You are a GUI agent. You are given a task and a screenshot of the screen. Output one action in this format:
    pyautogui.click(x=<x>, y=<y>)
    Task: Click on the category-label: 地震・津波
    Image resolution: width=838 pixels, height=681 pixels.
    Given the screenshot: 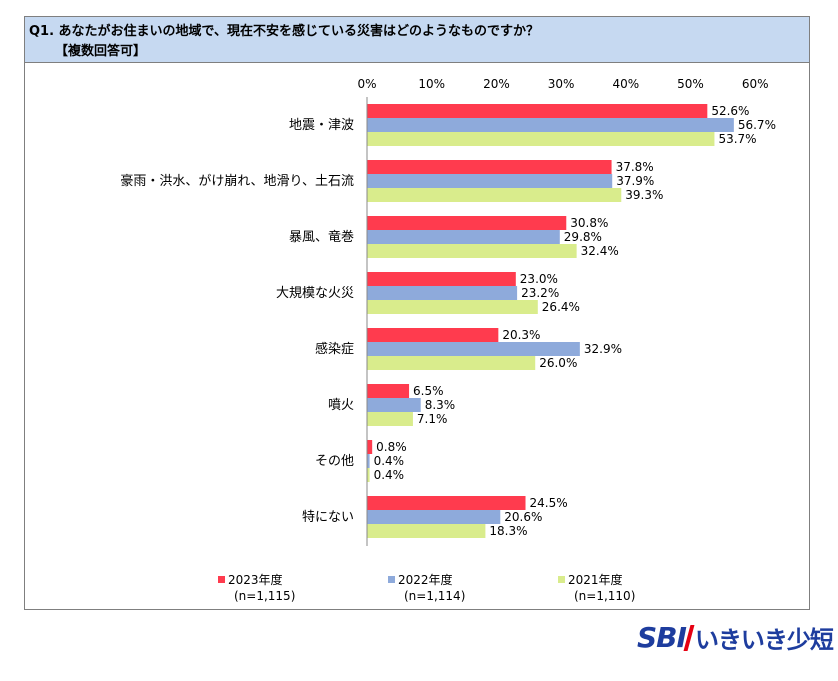 What is the action you would take?
    pyautogui.click(x=321, y=125)
    